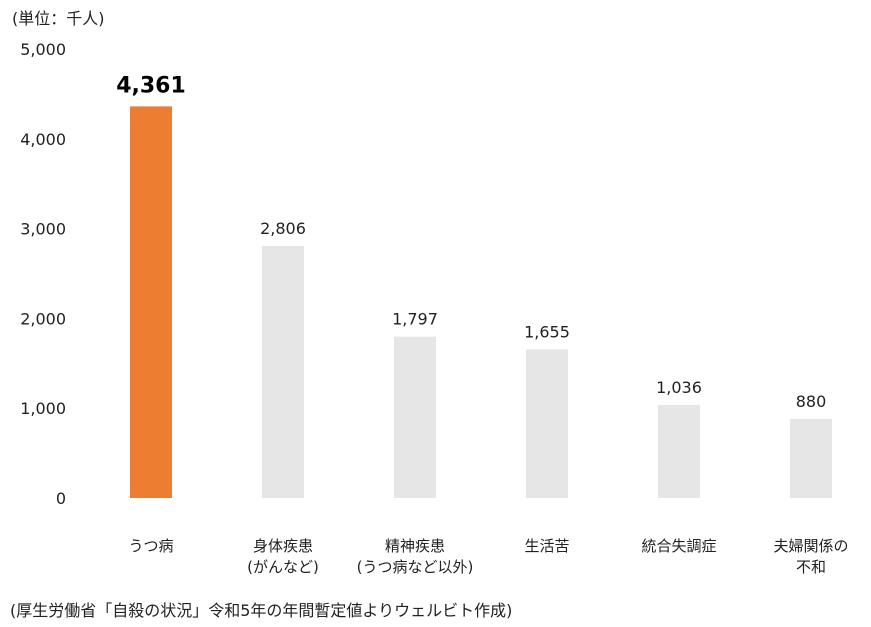 The image size is (871, 627). Describe the element at coordinates (415, 319) in the screenshot. I see `value-label: 1,797` at that location.